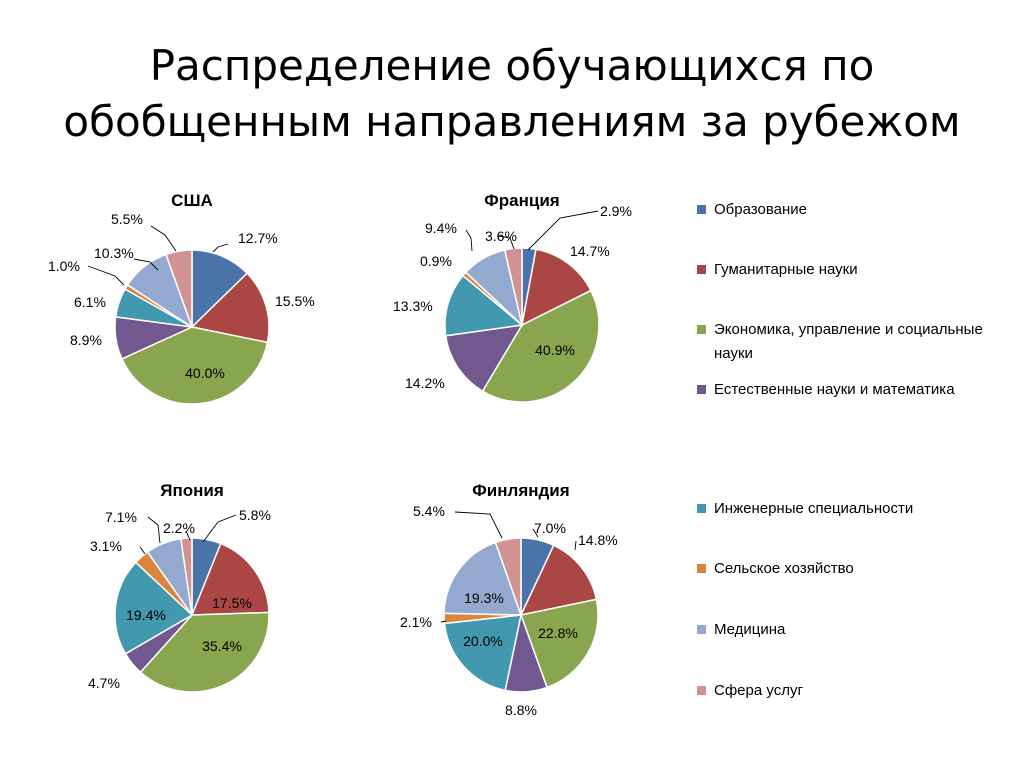 The width and height of the screenshot is (1024, 768). I want to click on legend-swatch-medicine, so click(701, 629).